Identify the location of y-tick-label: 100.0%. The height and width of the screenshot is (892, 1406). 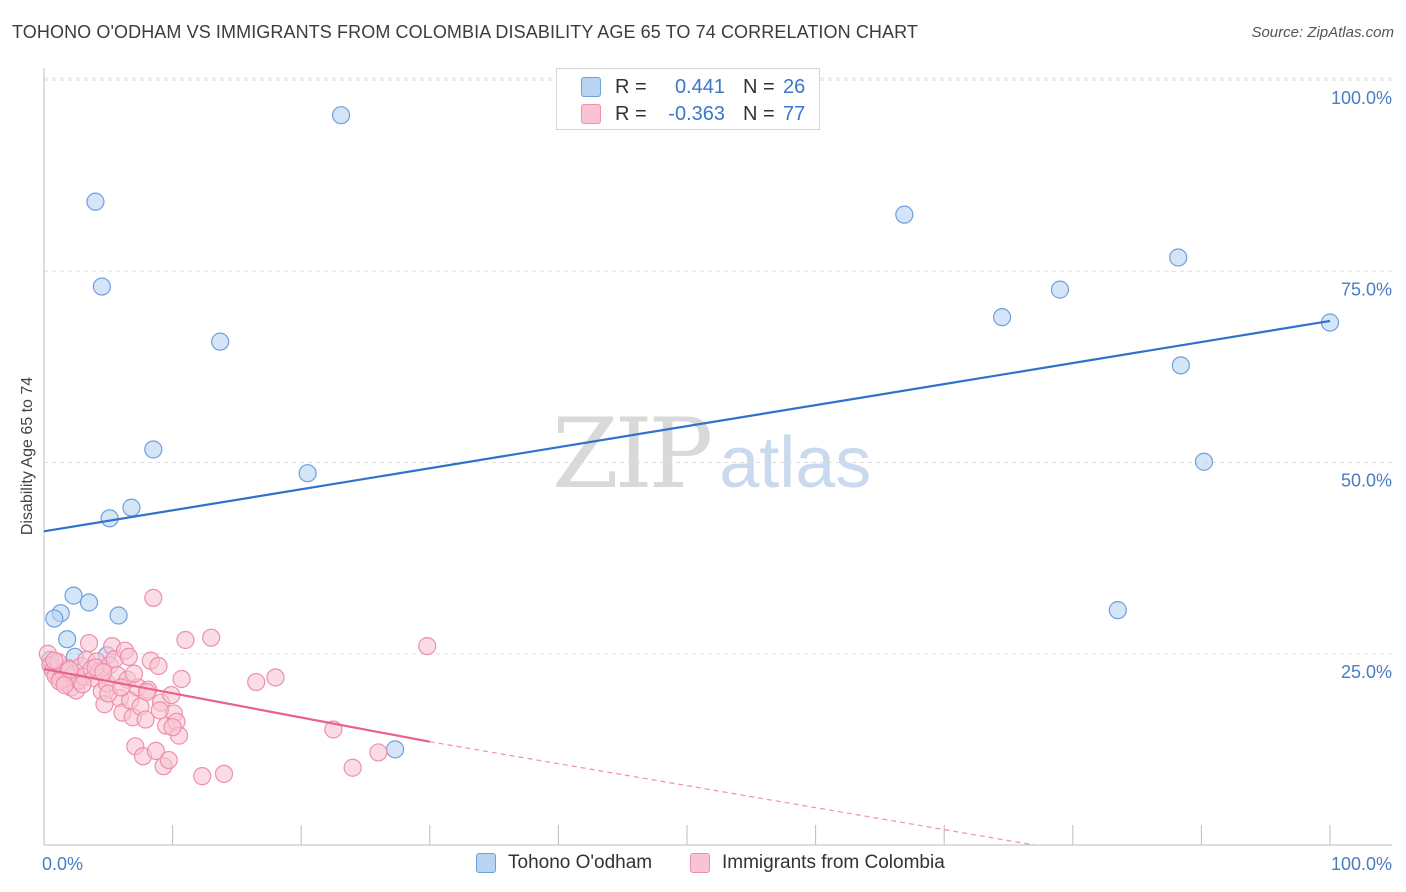
(1361, 98).